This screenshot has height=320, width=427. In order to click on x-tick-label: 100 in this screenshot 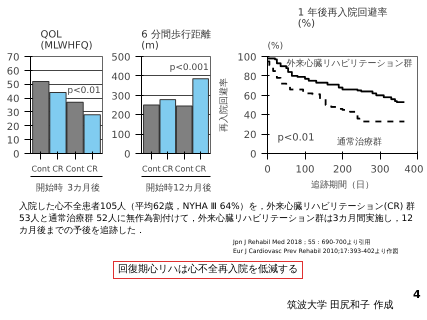, I will do `click(305, 170)`.